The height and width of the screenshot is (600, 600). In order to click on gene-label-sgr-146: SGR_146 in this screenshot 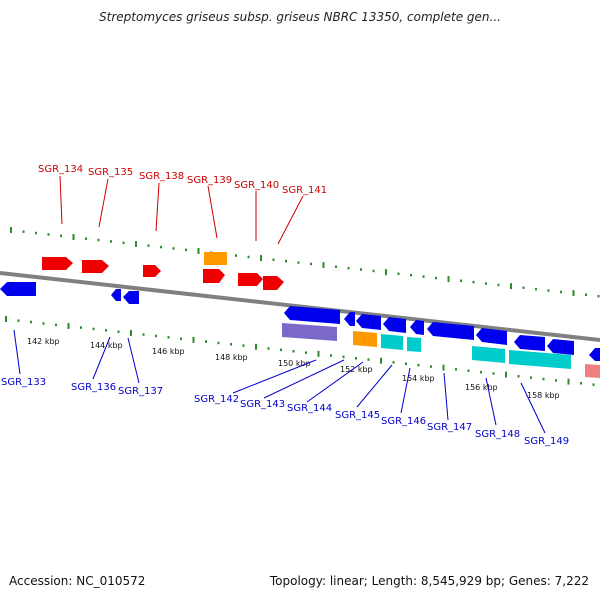, I will do `click(403, 421)`.